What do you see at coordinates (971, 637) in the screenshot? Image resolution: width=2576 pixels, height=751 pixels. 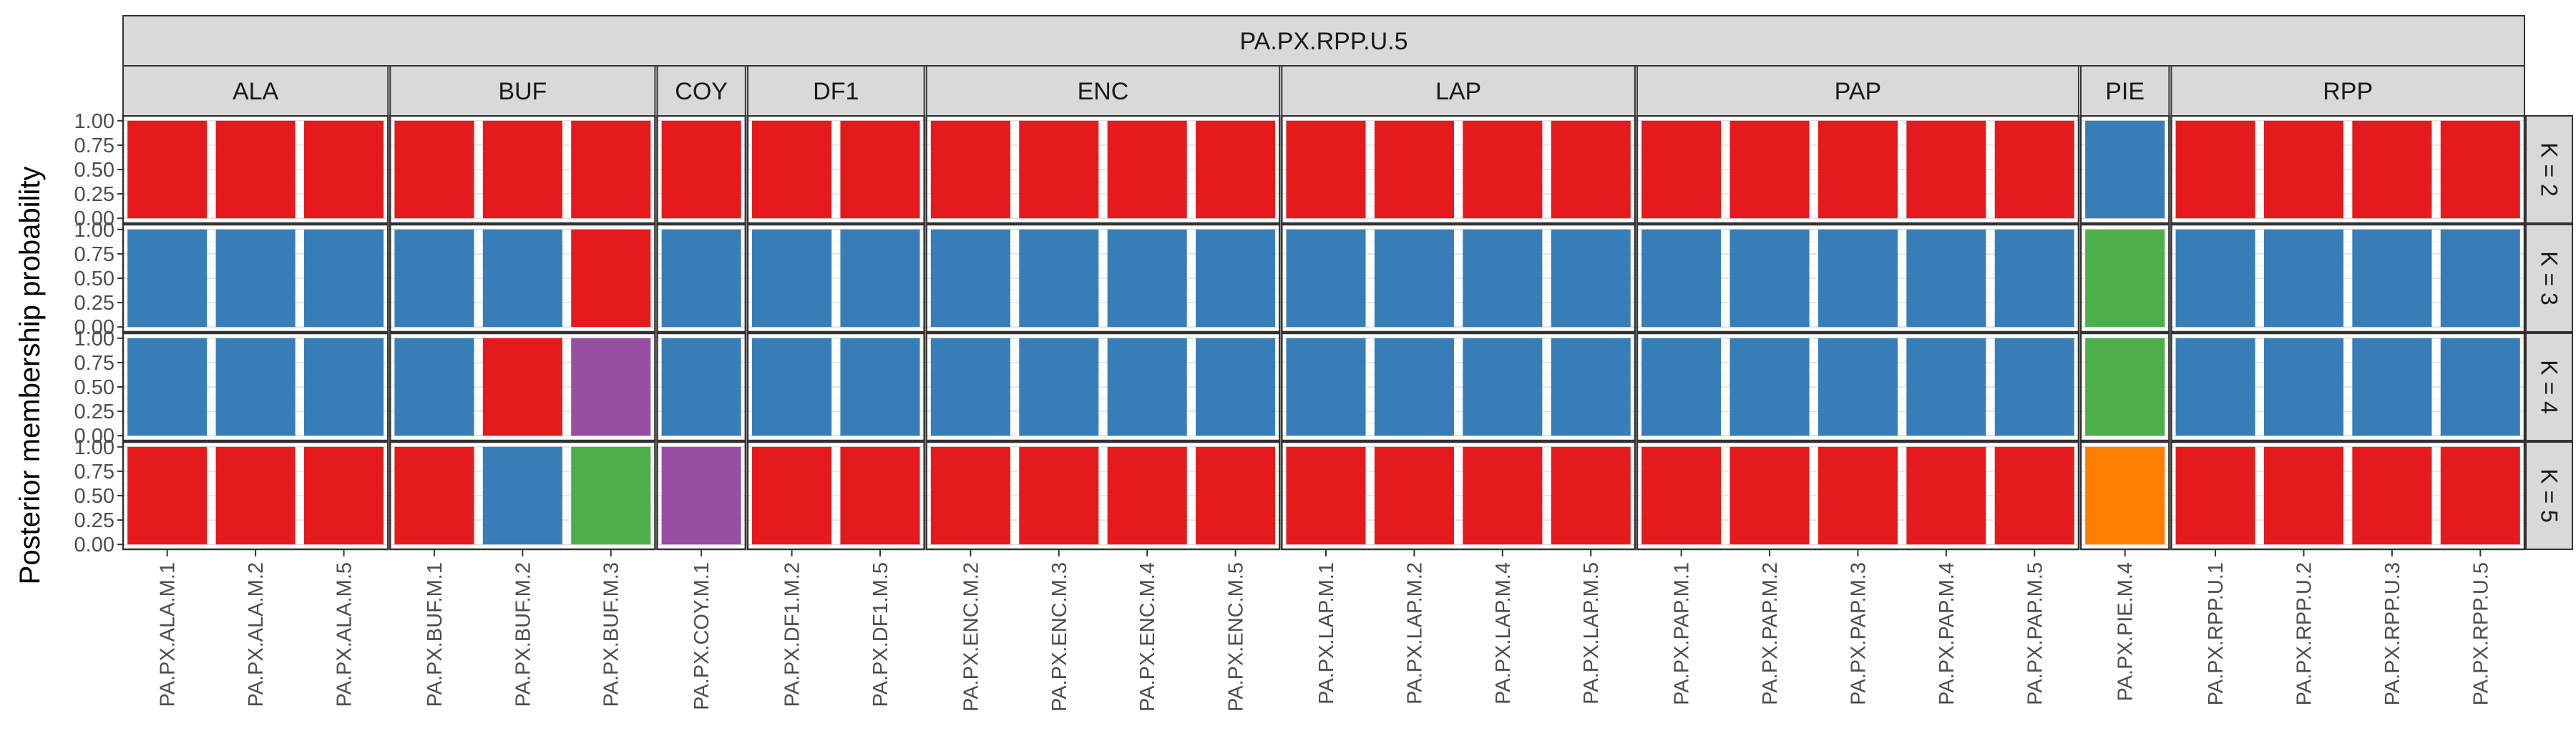 I see `x-tick-label: PA.PX.ENC.M.2` at bounding box center [971, 637].